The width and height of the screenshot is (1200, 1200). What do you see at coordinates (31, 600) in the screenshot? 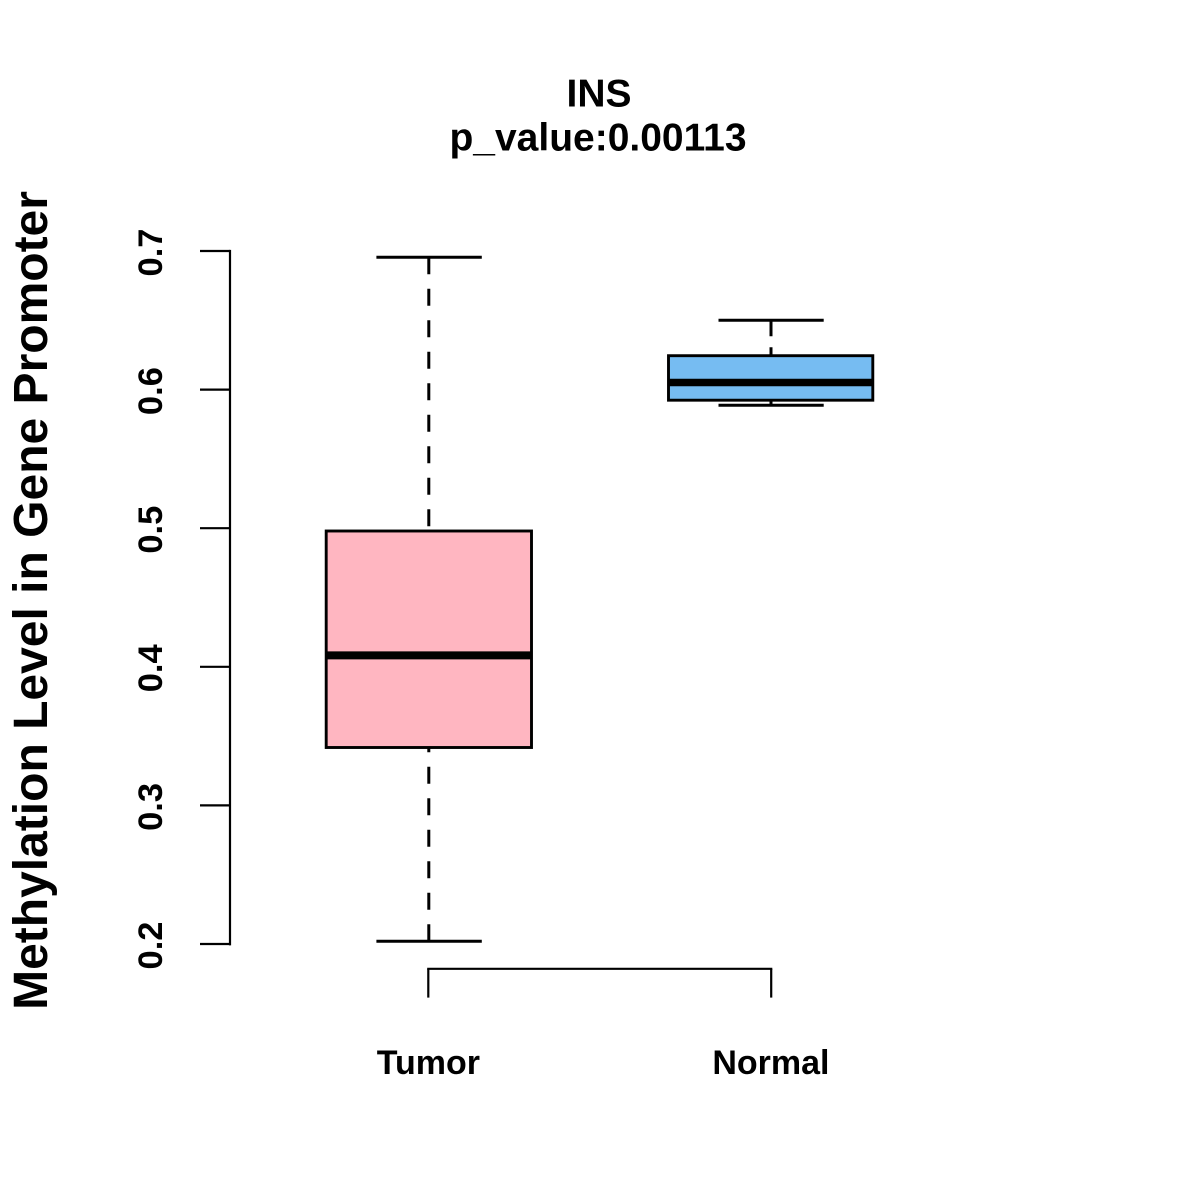
I see `svg-text:Methylation Level in Gene Prom: Methylation Level in Gene Promoter` at bounding box center [31, 600].